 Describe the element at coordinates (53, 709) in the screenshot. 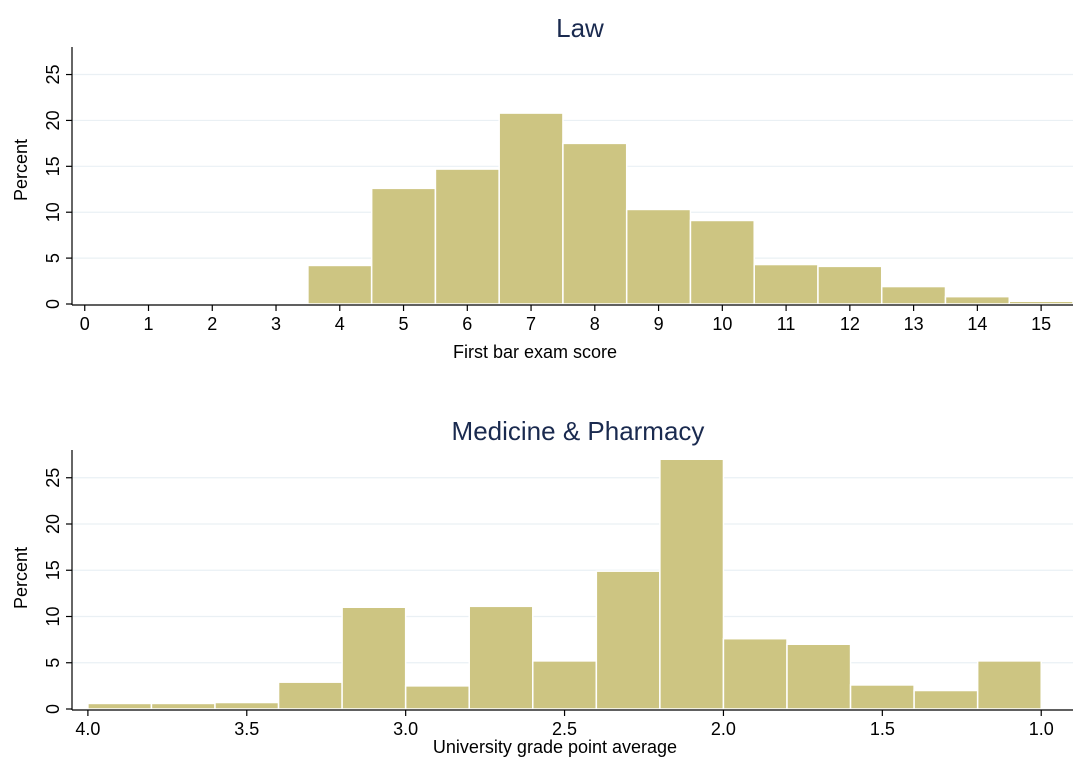

I see `medicine-y-tick-label: 0` at that location.